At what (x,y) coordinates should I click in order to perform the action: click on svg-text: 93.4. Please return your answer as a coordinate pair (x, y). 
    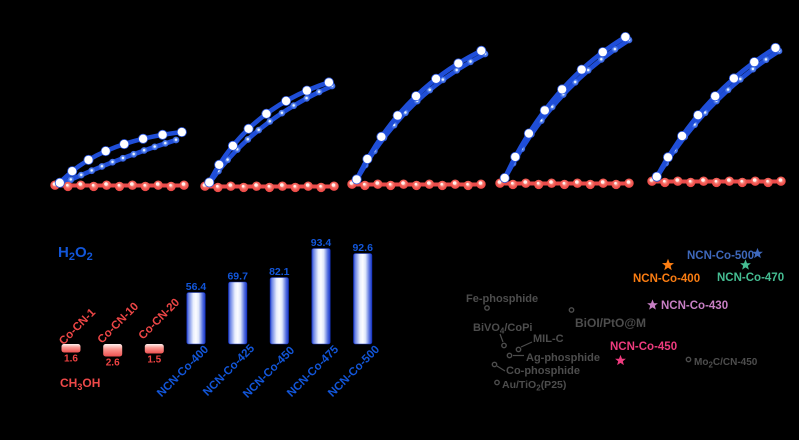
    Looking at the image, I should click on (321, 243).